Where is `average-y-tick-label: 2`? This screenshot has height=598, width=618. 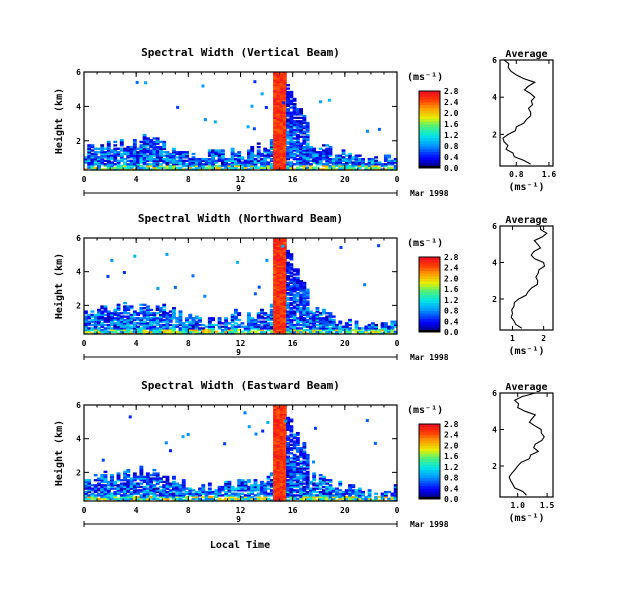 average-y-tick-label: 2 is located at coordinates (494, 134).